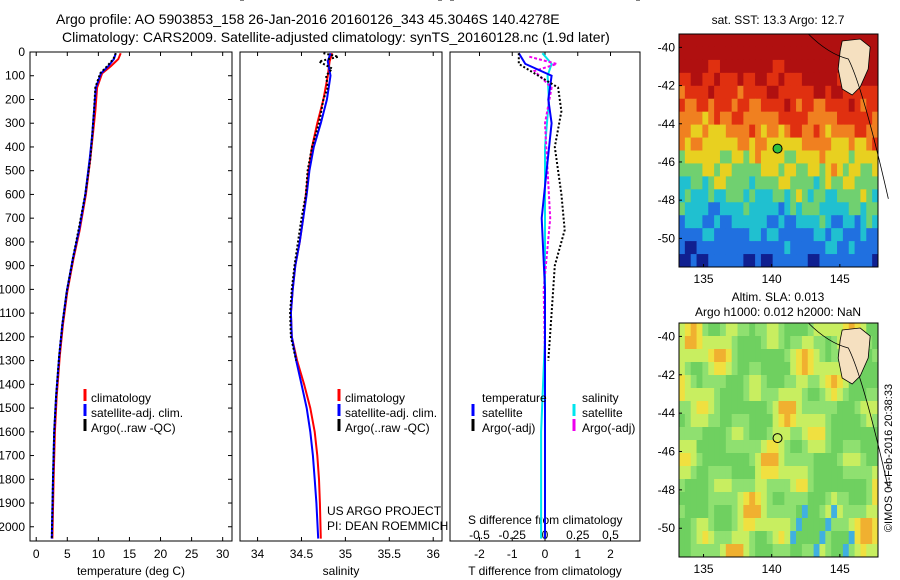 The height and width of the screenshot is (580, 900). Describe the element at coordinates (545, 571) in the screenshot. I see `diff-t-xlabel: T difference from climatology` at that location.